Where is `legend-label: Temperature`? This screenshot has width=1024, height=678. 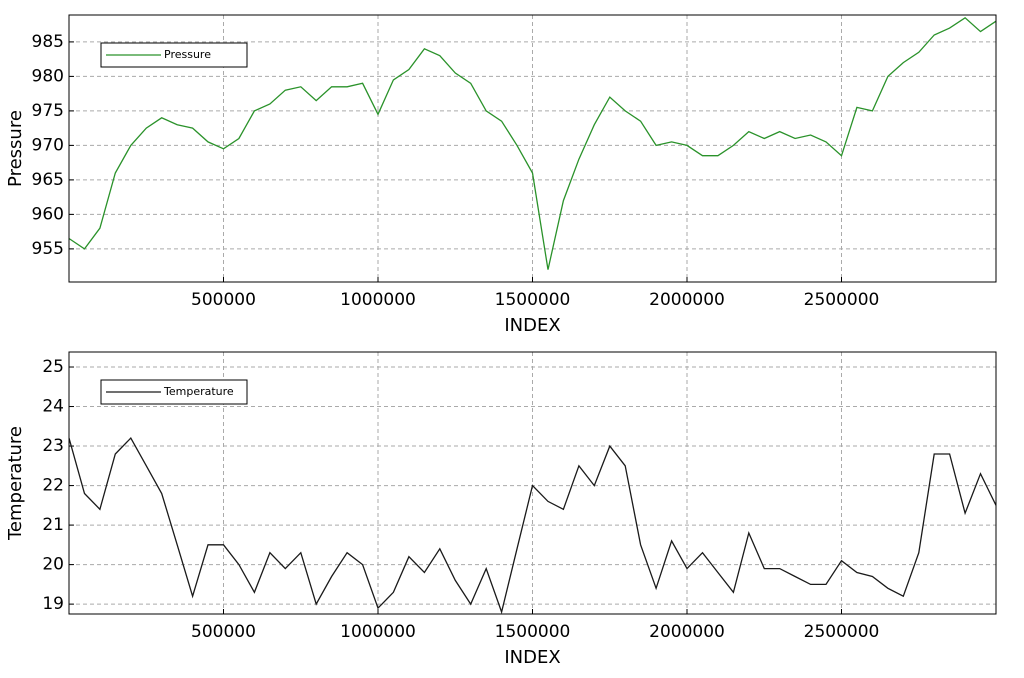 legend-label: Temperature is located at coordinates (198, 391).